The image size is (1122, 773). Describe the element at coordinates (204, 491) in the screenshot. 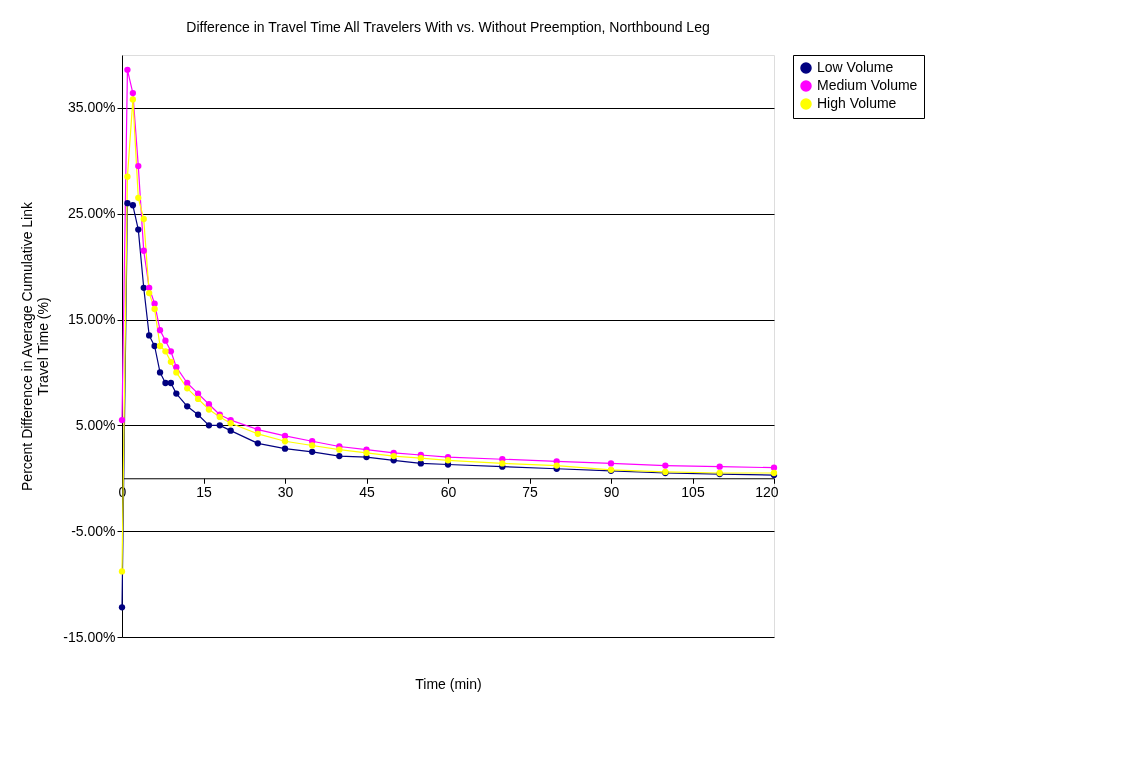

I see `x-tick-label: 15` at that location.